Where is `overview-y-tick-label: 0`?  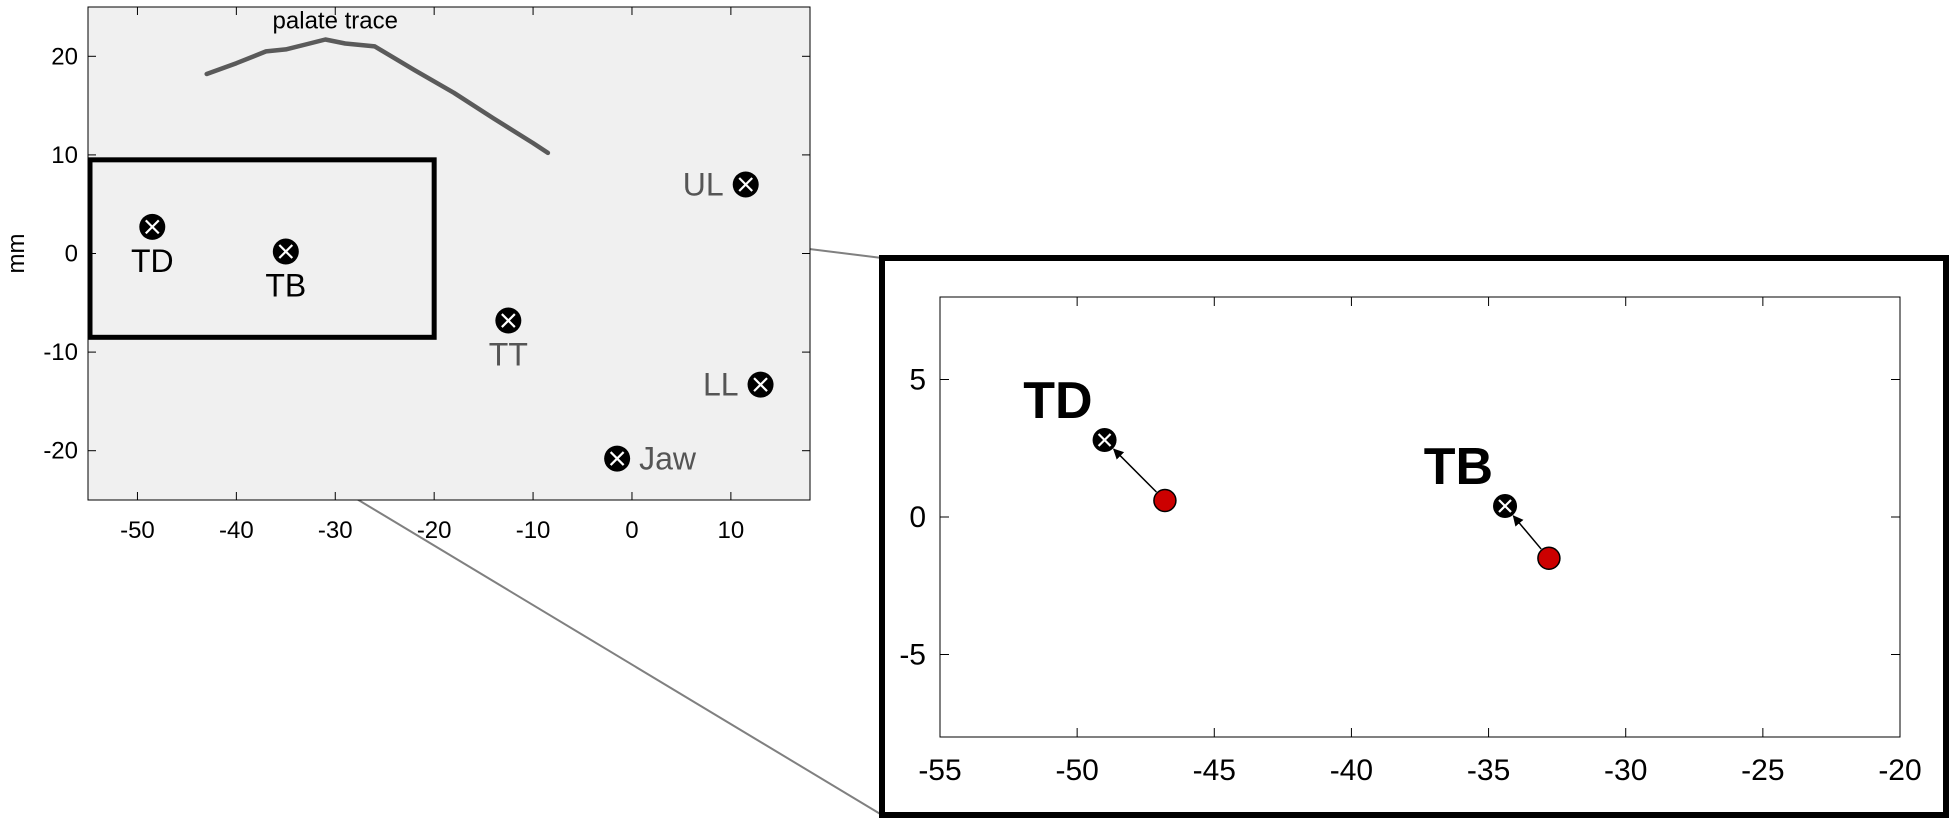 overview-y-tick-label: 0 is located at coordinates (71, 254).